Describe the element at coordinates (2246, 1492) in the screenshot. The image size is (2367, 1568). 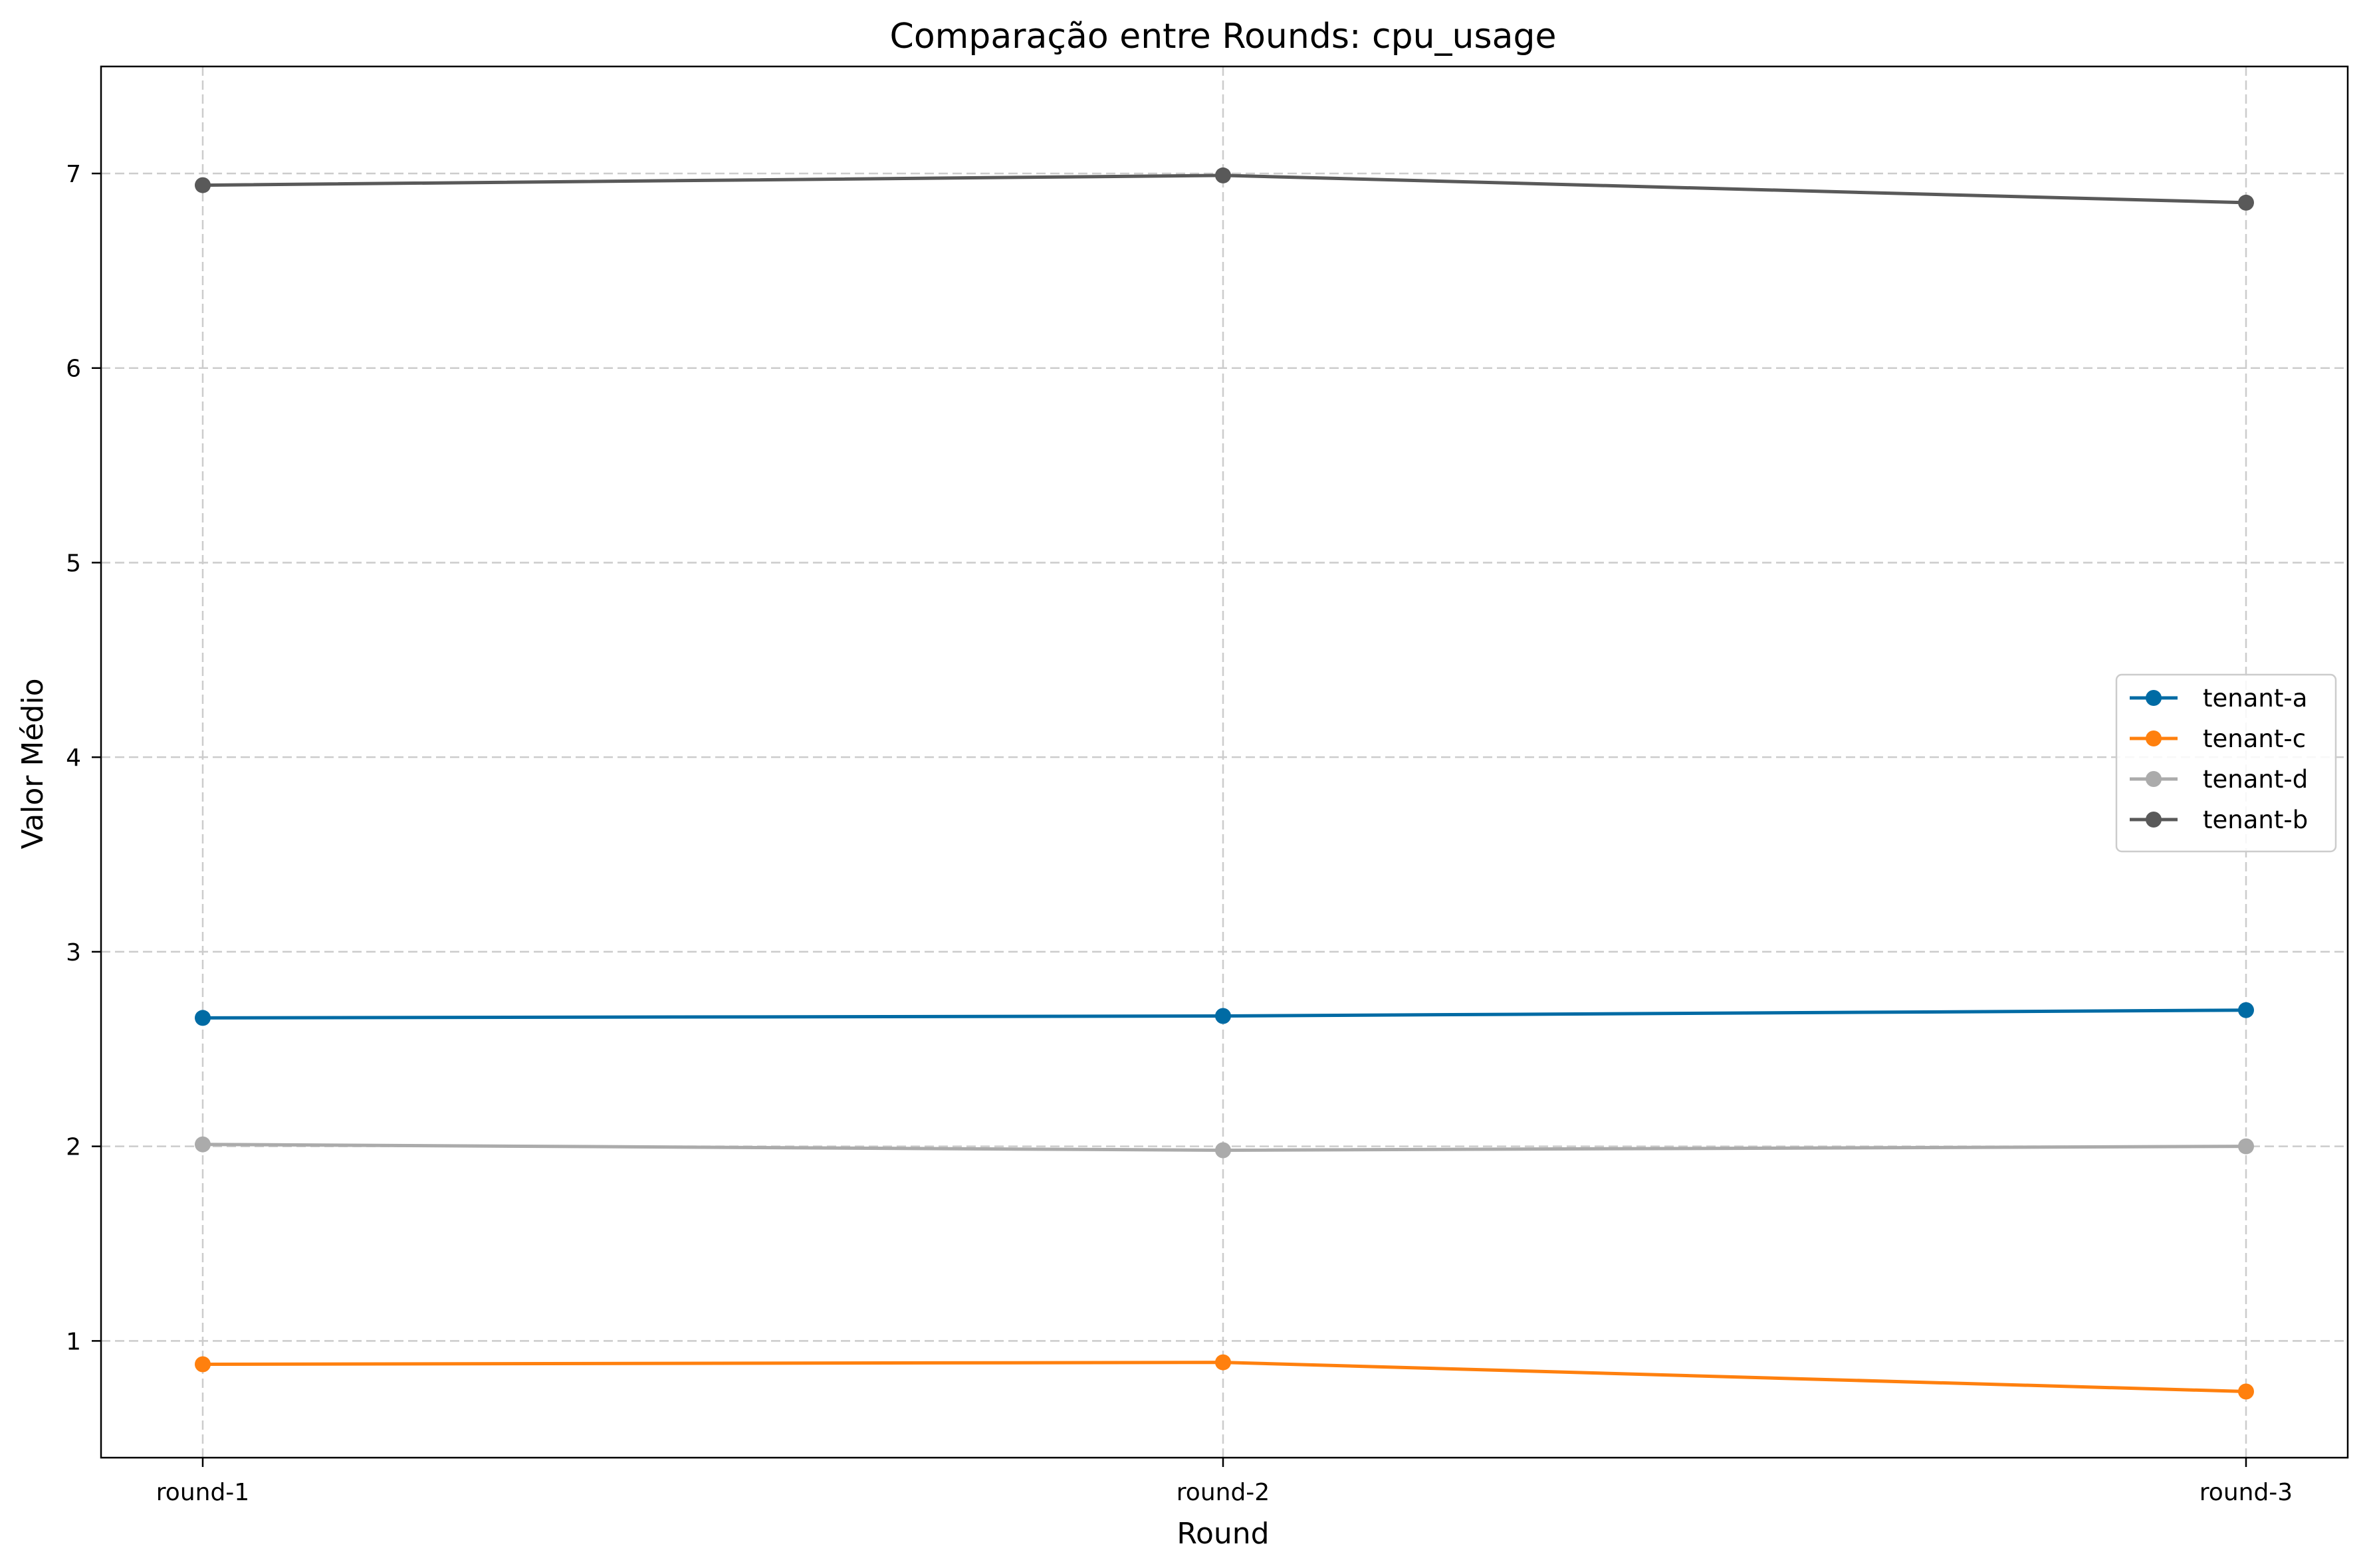
I see `x-tick-label: round-3` at that location.